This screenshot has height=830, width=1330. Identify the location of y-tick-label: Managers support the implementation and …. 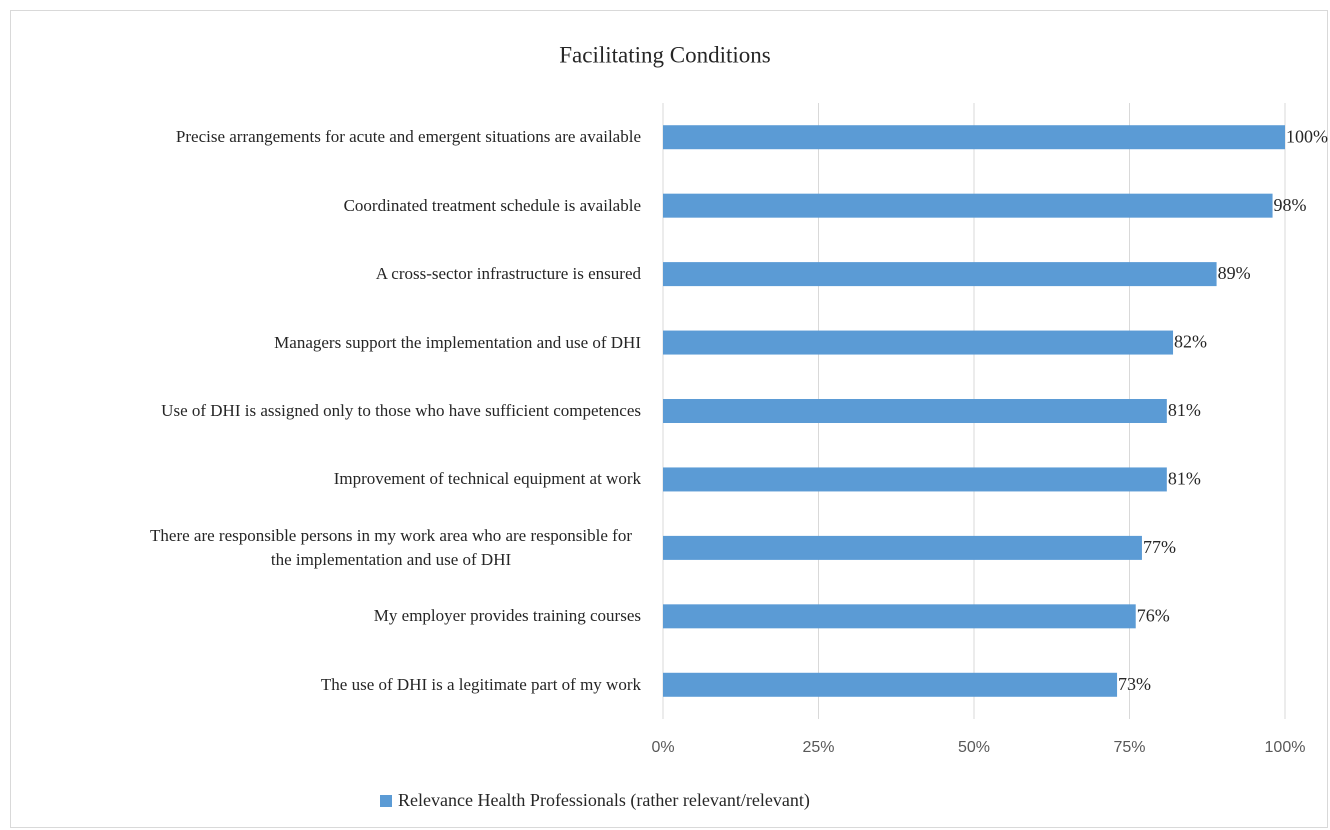
(457, 342).